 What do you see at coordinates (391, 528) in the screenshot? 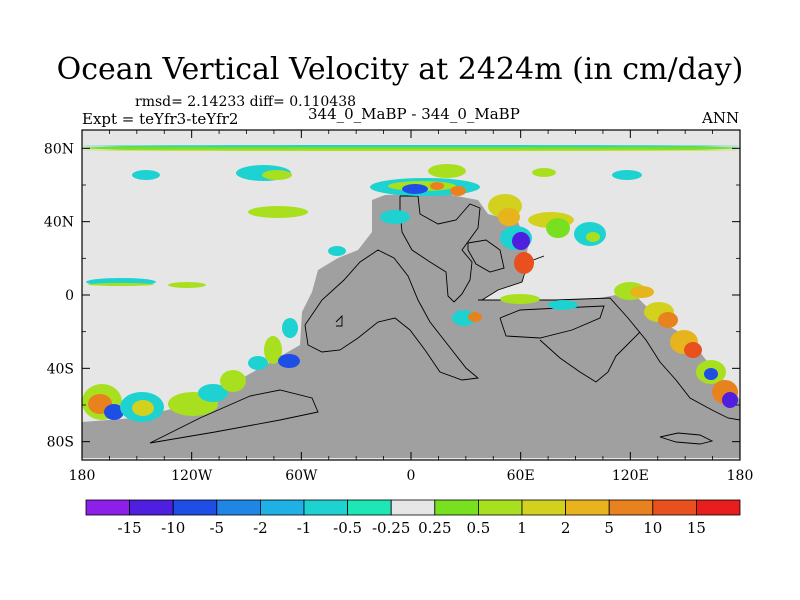
I see `colorbar-label: -0.25` at bounding box center [391, 528].